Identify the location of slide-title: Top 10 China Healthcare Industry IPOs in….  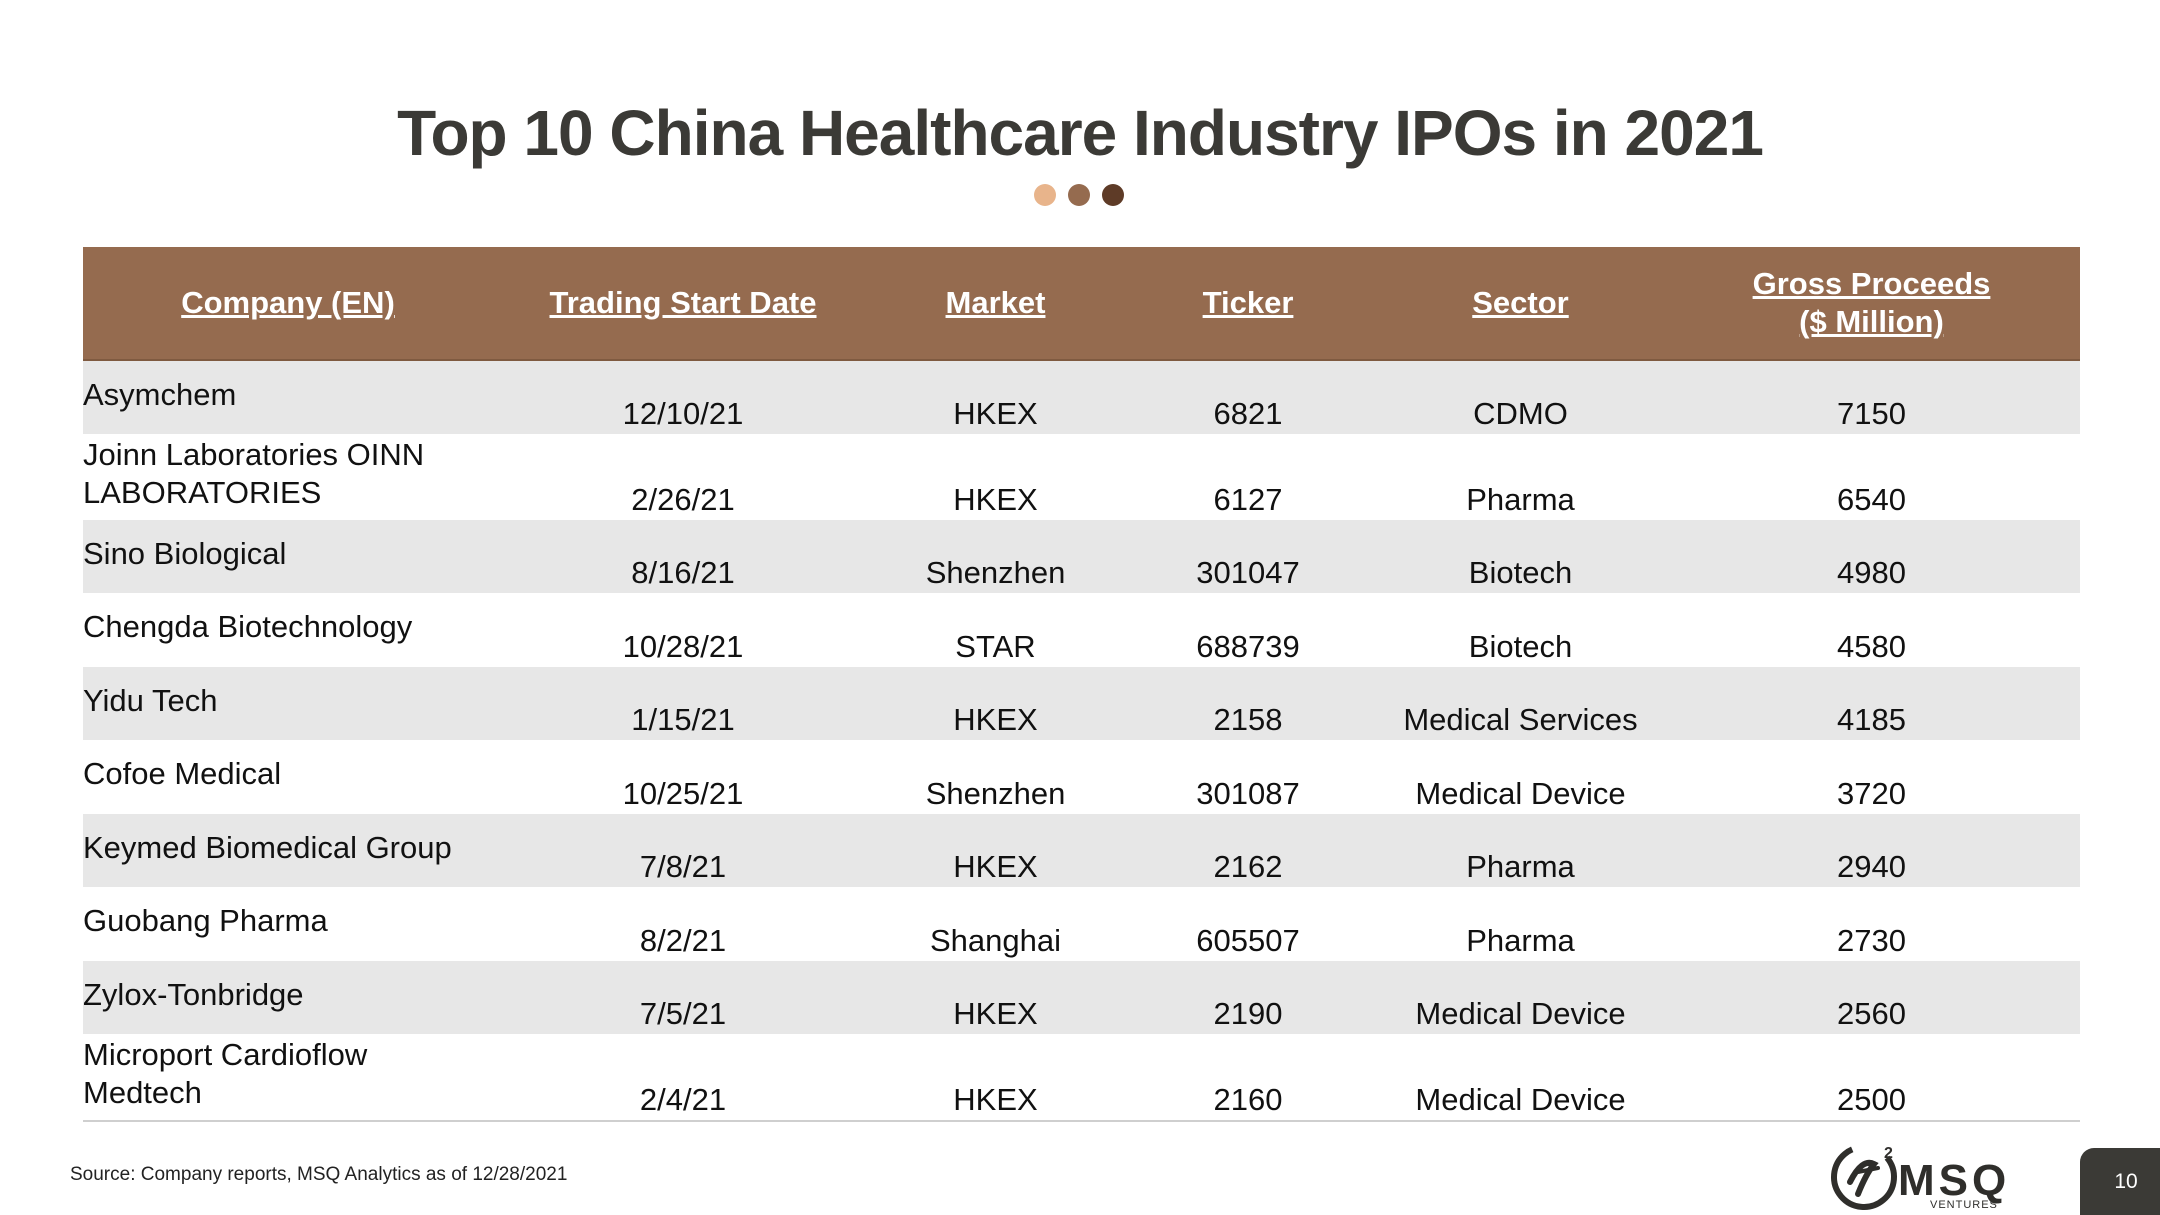
(1080, 133).